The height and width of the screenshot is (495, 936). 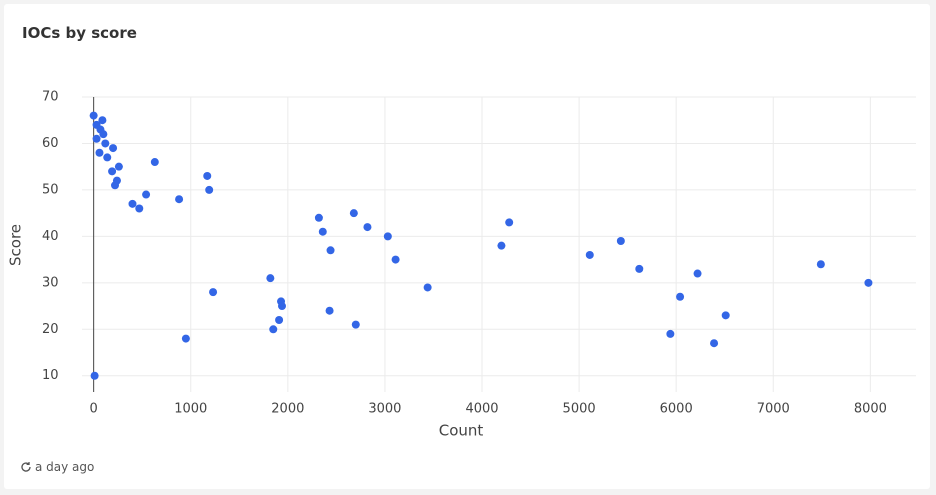 I want to click on y-tick-label: 30, so click(x=50, y=282).